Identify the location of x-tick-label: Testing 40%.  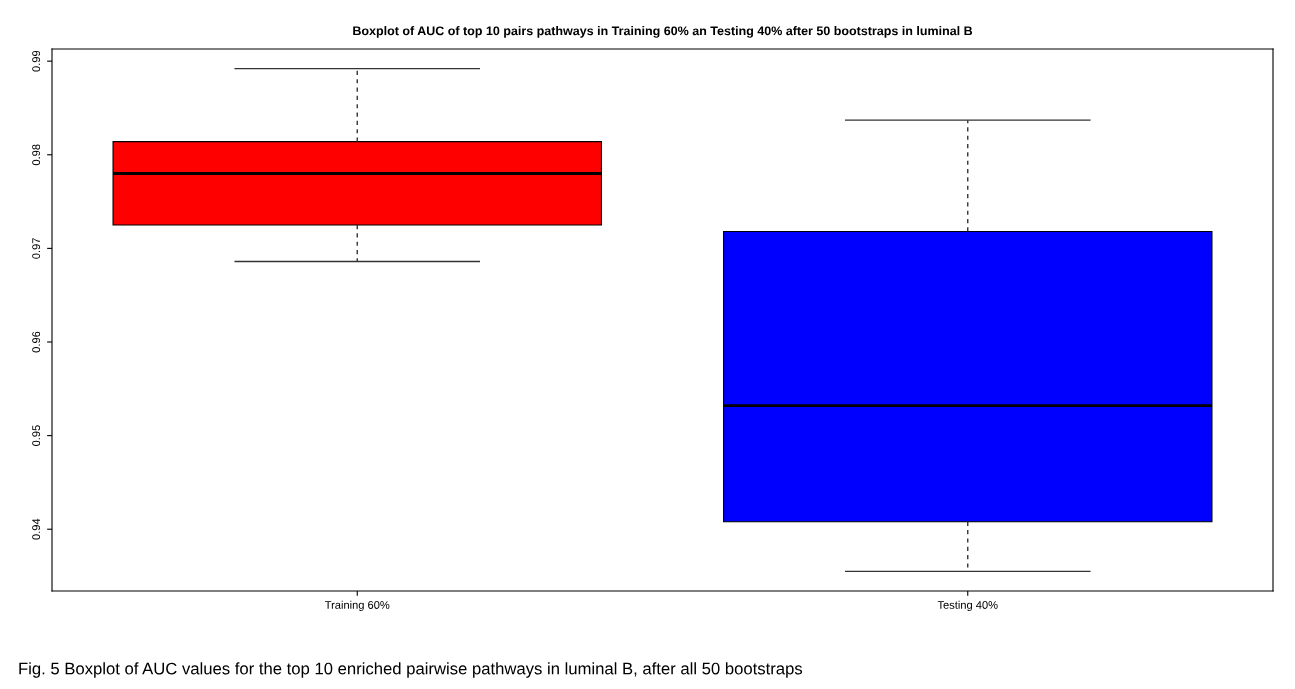
(967, 606).